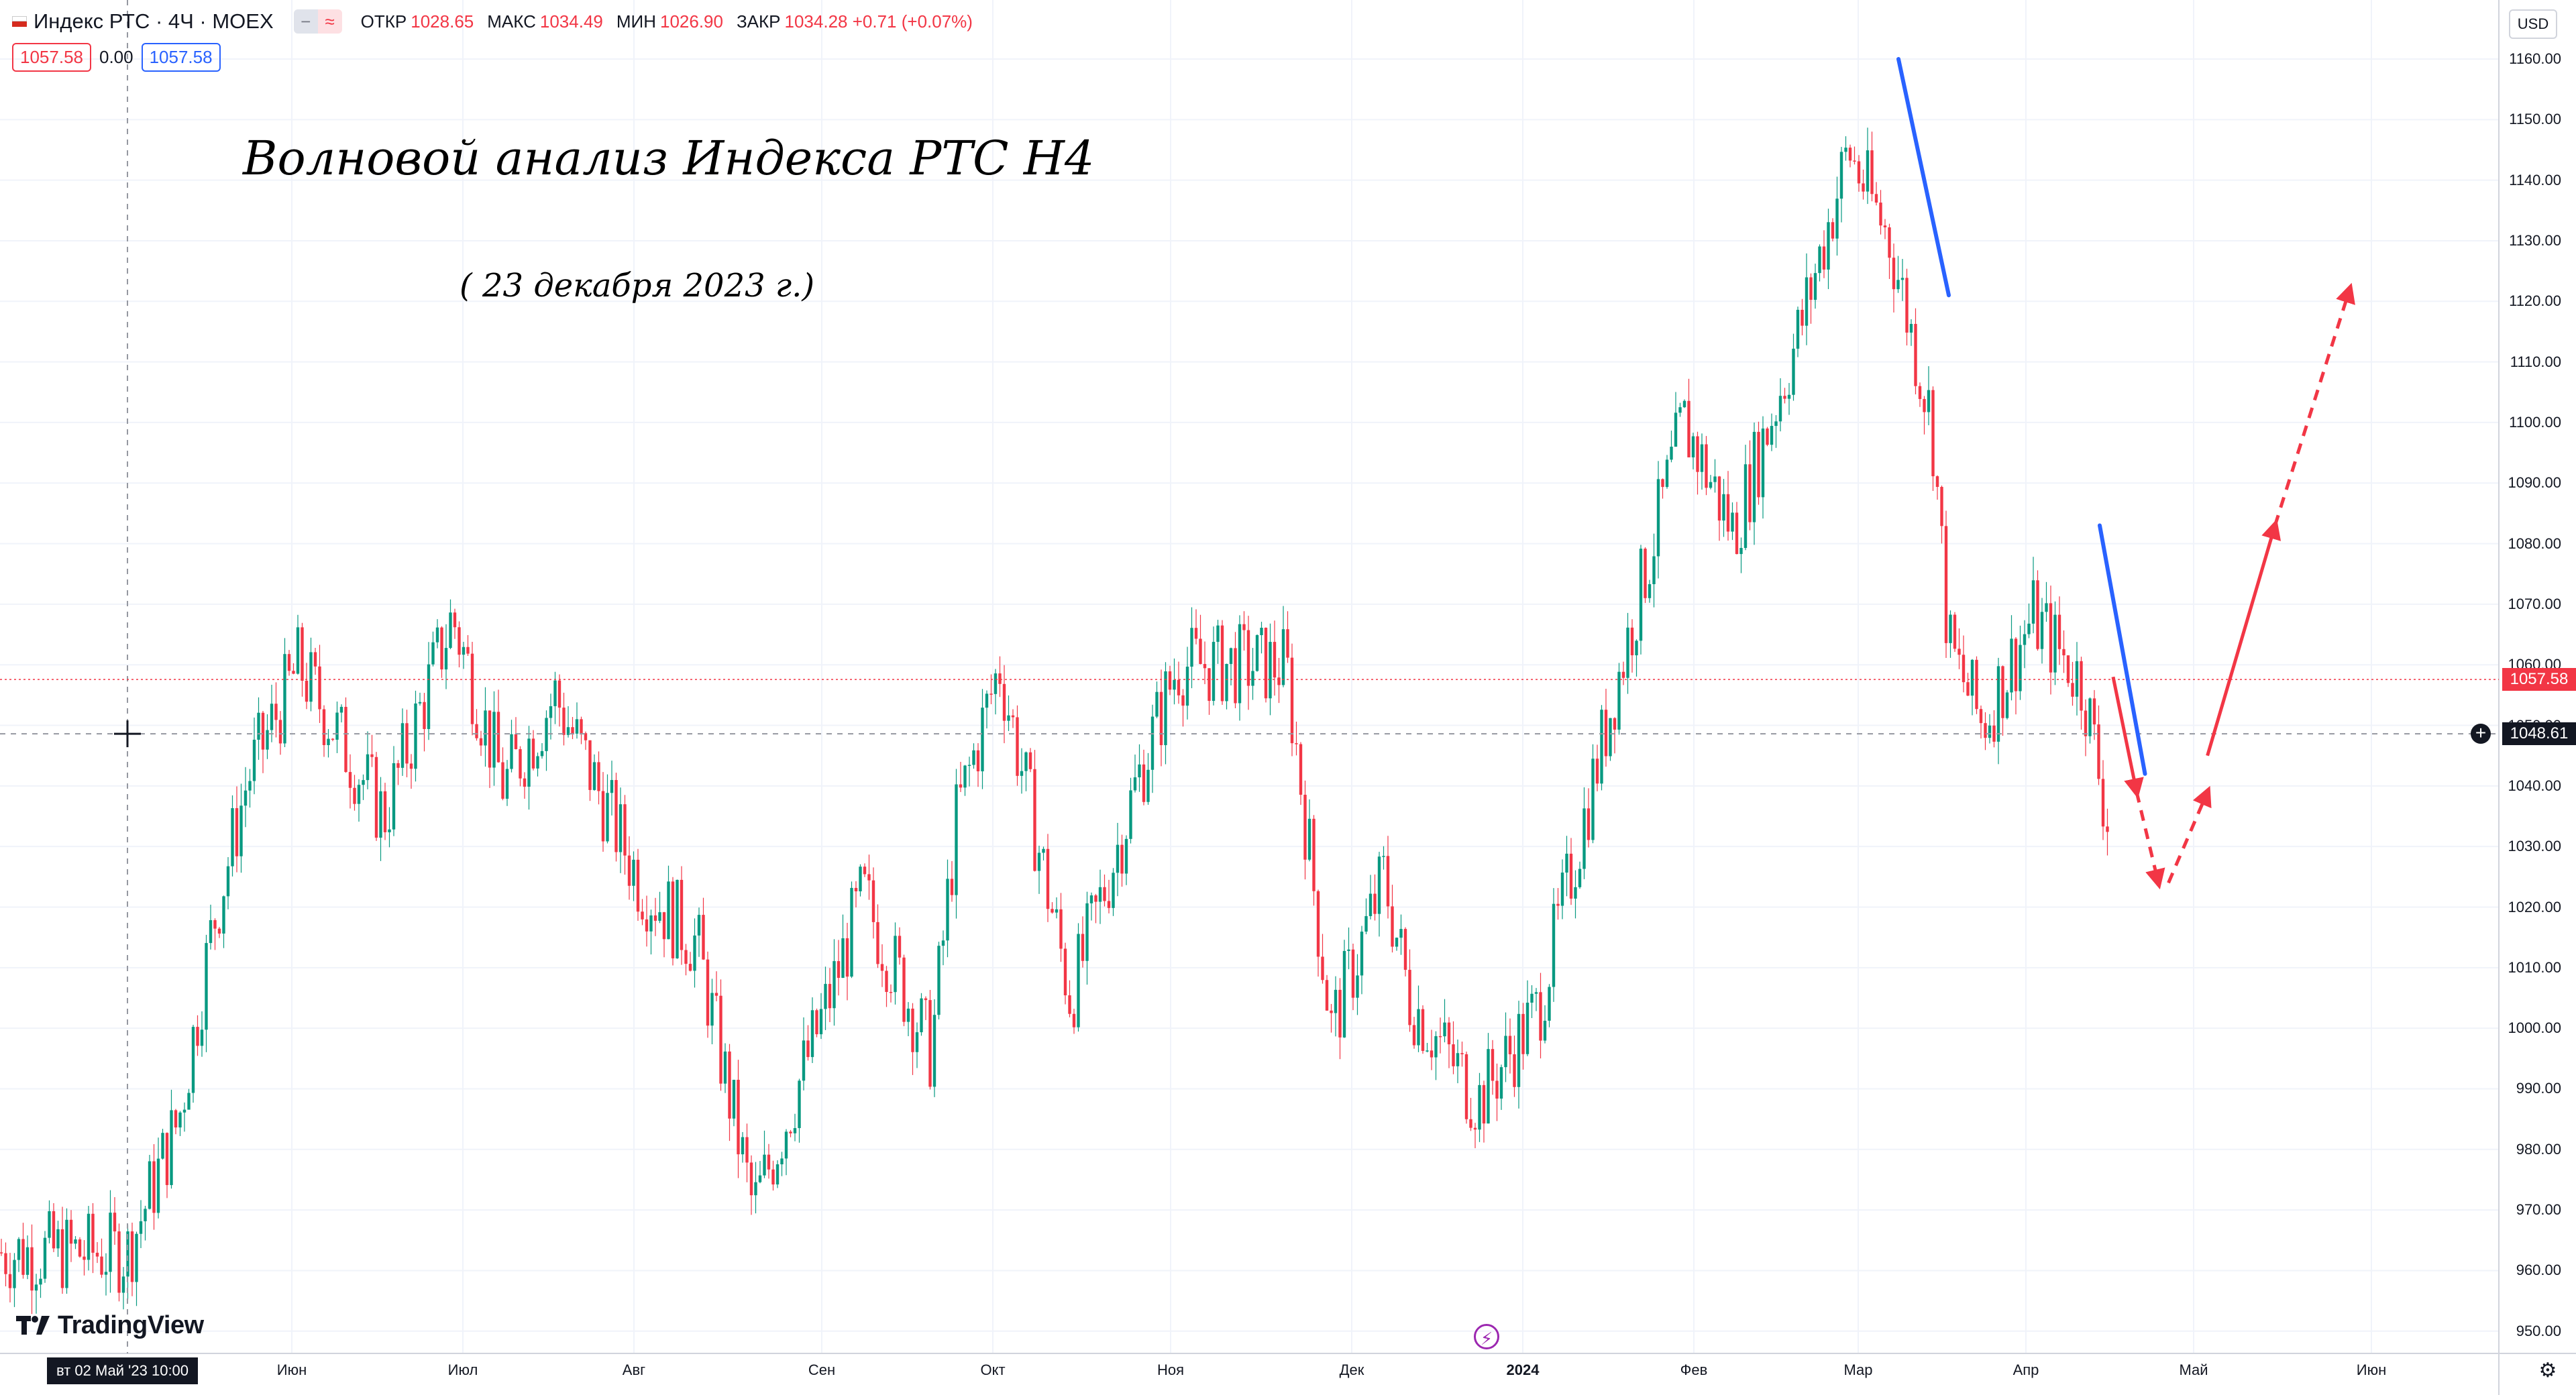  Describe the element at coordinates (19, 21) in the screenshot. I see `flag-icon` at that location.